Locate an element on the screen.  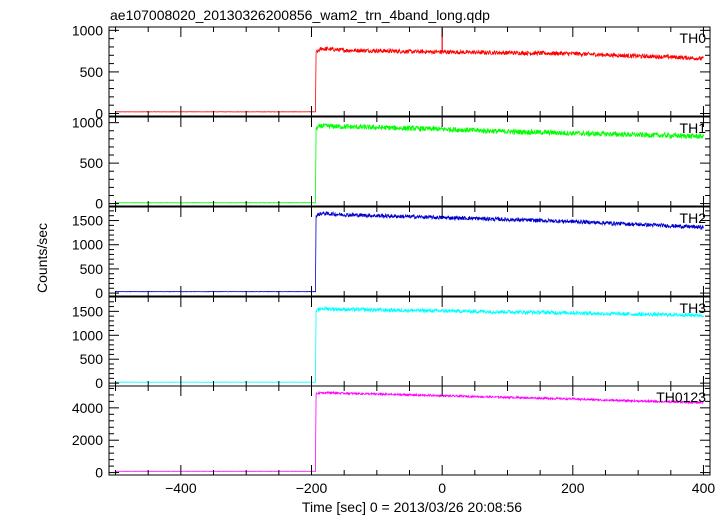
series-line-th0123 is located at coordinates (409, 431).